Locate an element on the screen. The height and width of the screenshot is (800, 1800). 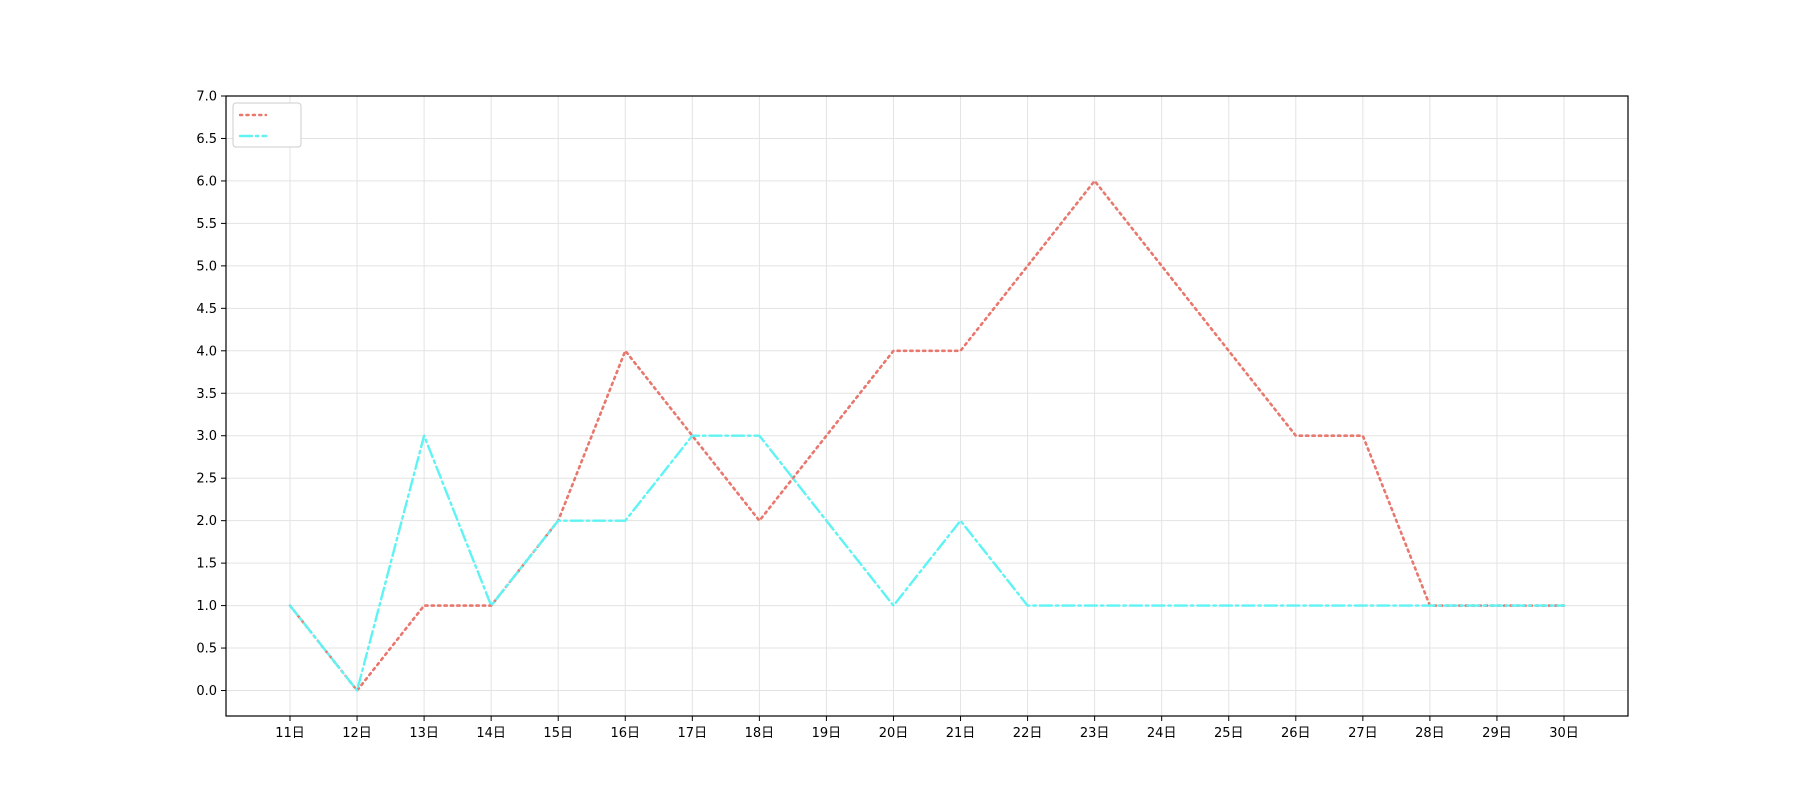
y-tick-label: 5.5 is located at coordinates (206, 224).